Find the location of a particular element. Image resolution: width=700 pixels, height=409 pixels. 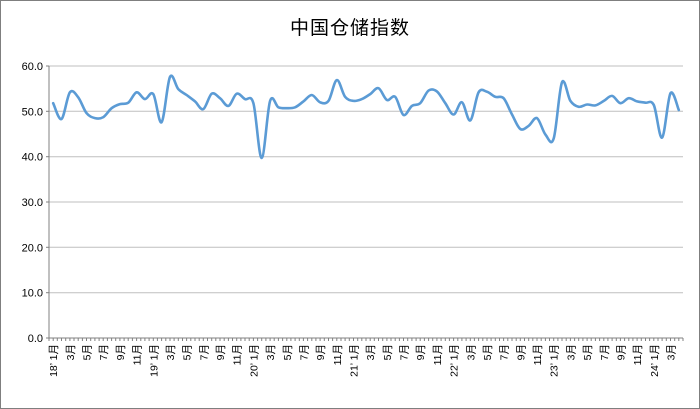

x-axis-tick-label: 21’ 1月 is located at coordinates (355, 360).